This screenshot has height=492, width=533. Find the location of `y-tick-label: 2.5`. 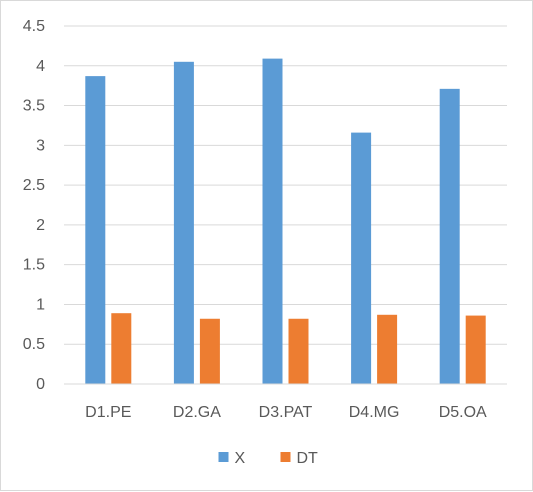

y-tick-label: 2.5 is located at coordinates (34, 185).